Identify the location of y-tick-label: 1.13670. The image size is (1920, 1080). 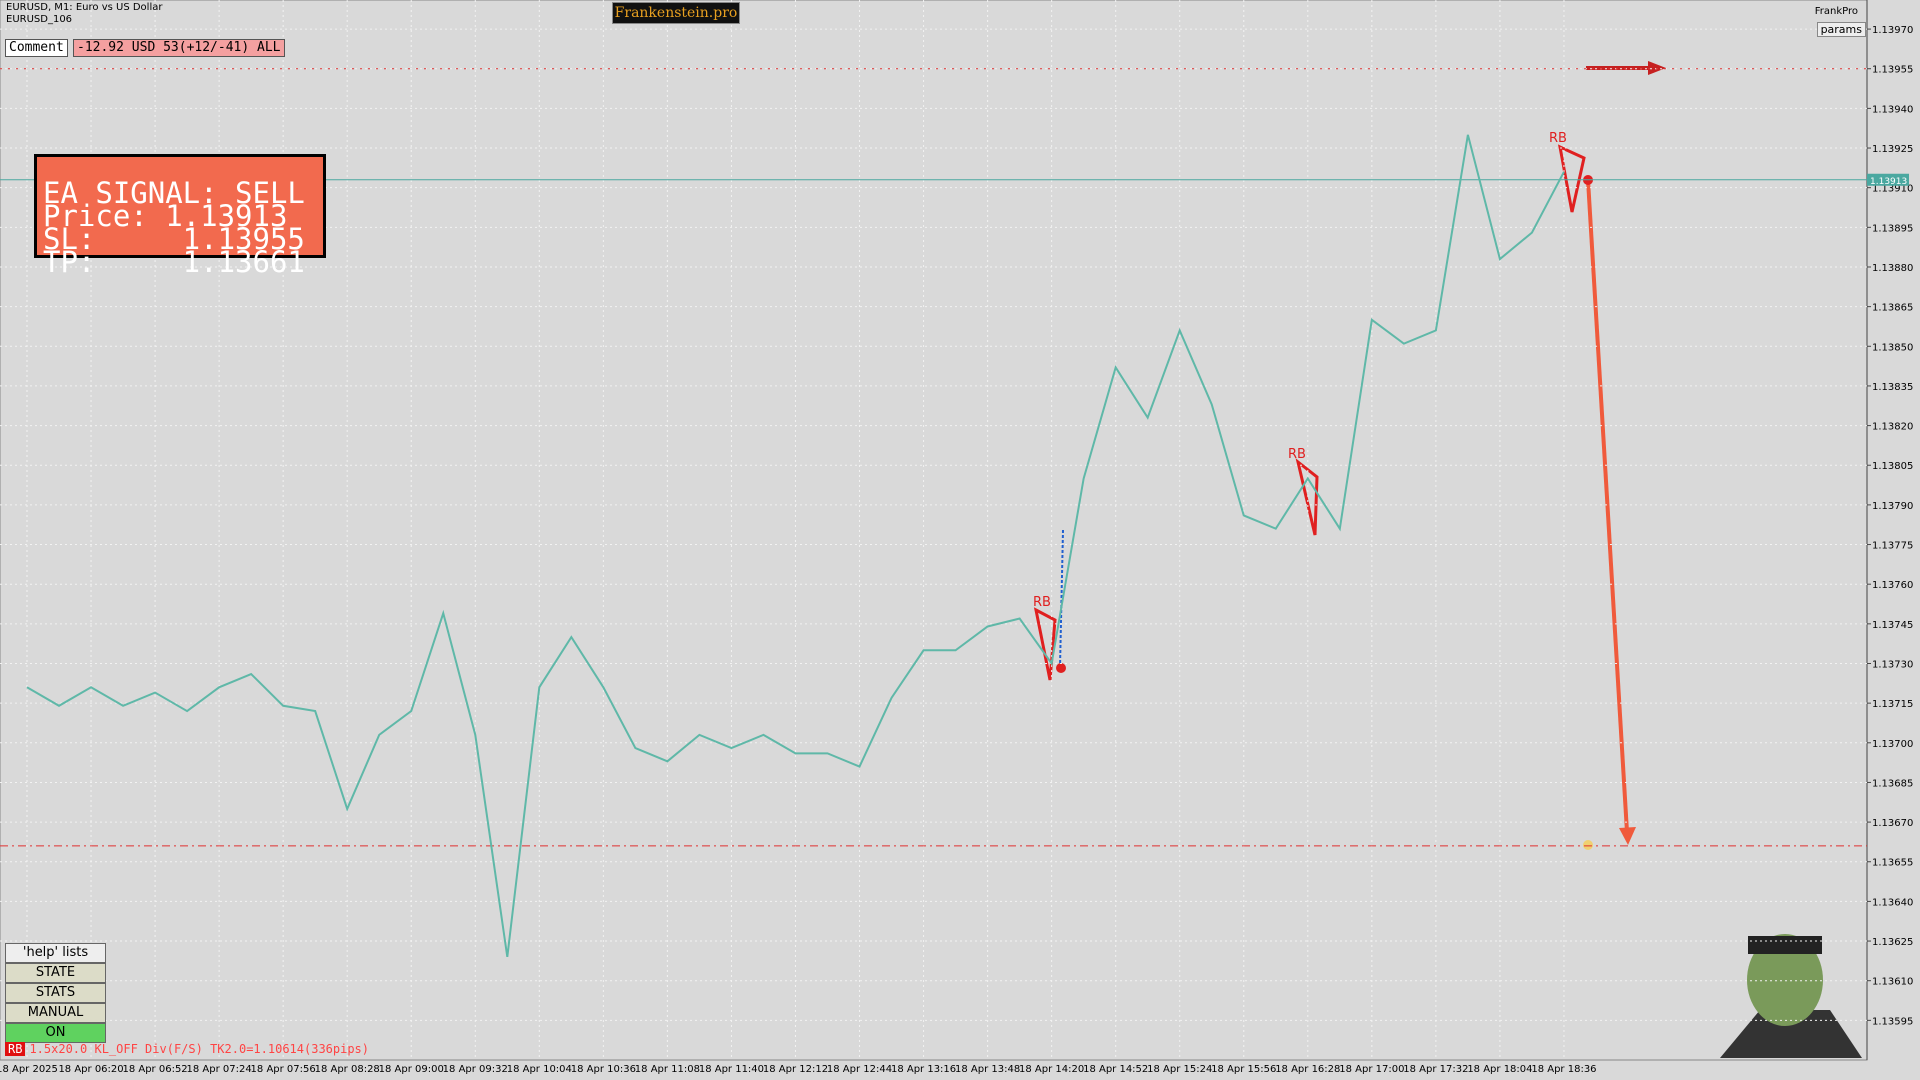
(1892, 823).